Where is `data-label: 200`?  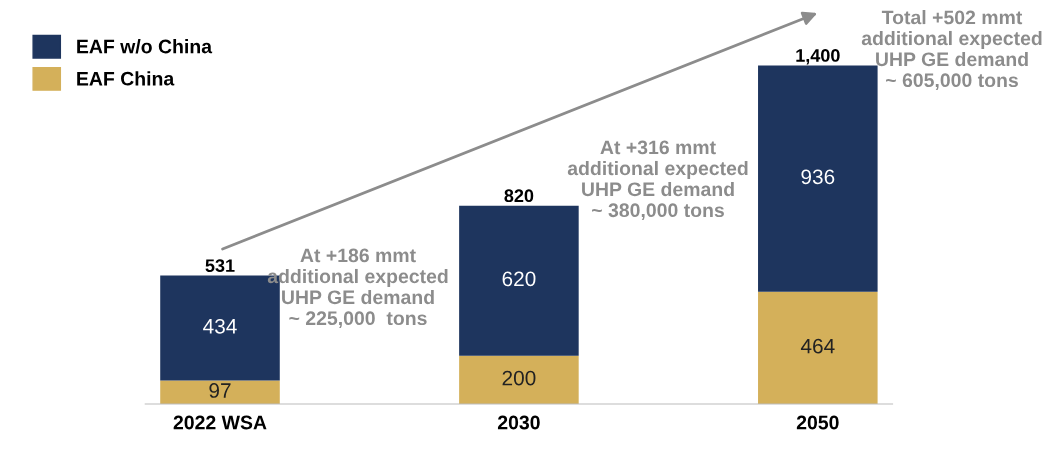
data-label: 200 is located at coordinates (519, 378).